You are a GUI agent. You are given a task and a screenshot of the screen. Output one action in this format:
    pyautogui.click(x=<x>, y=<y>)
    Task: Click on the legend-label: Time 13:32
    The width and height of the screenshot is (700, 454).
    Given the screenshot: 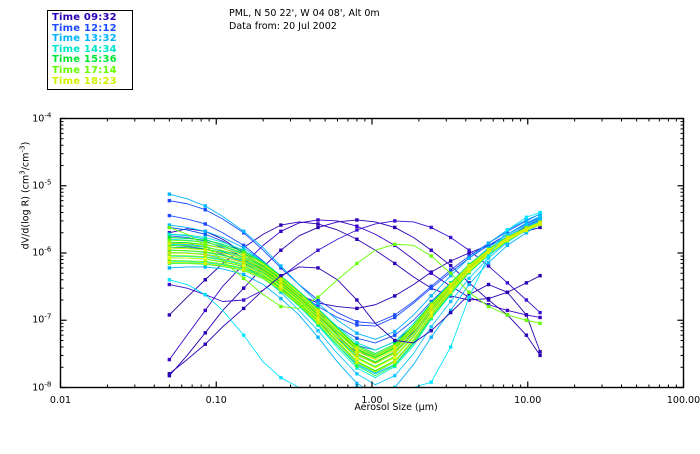 What is the action you would take?
    pyautogui.click(x=84, y=39)
    